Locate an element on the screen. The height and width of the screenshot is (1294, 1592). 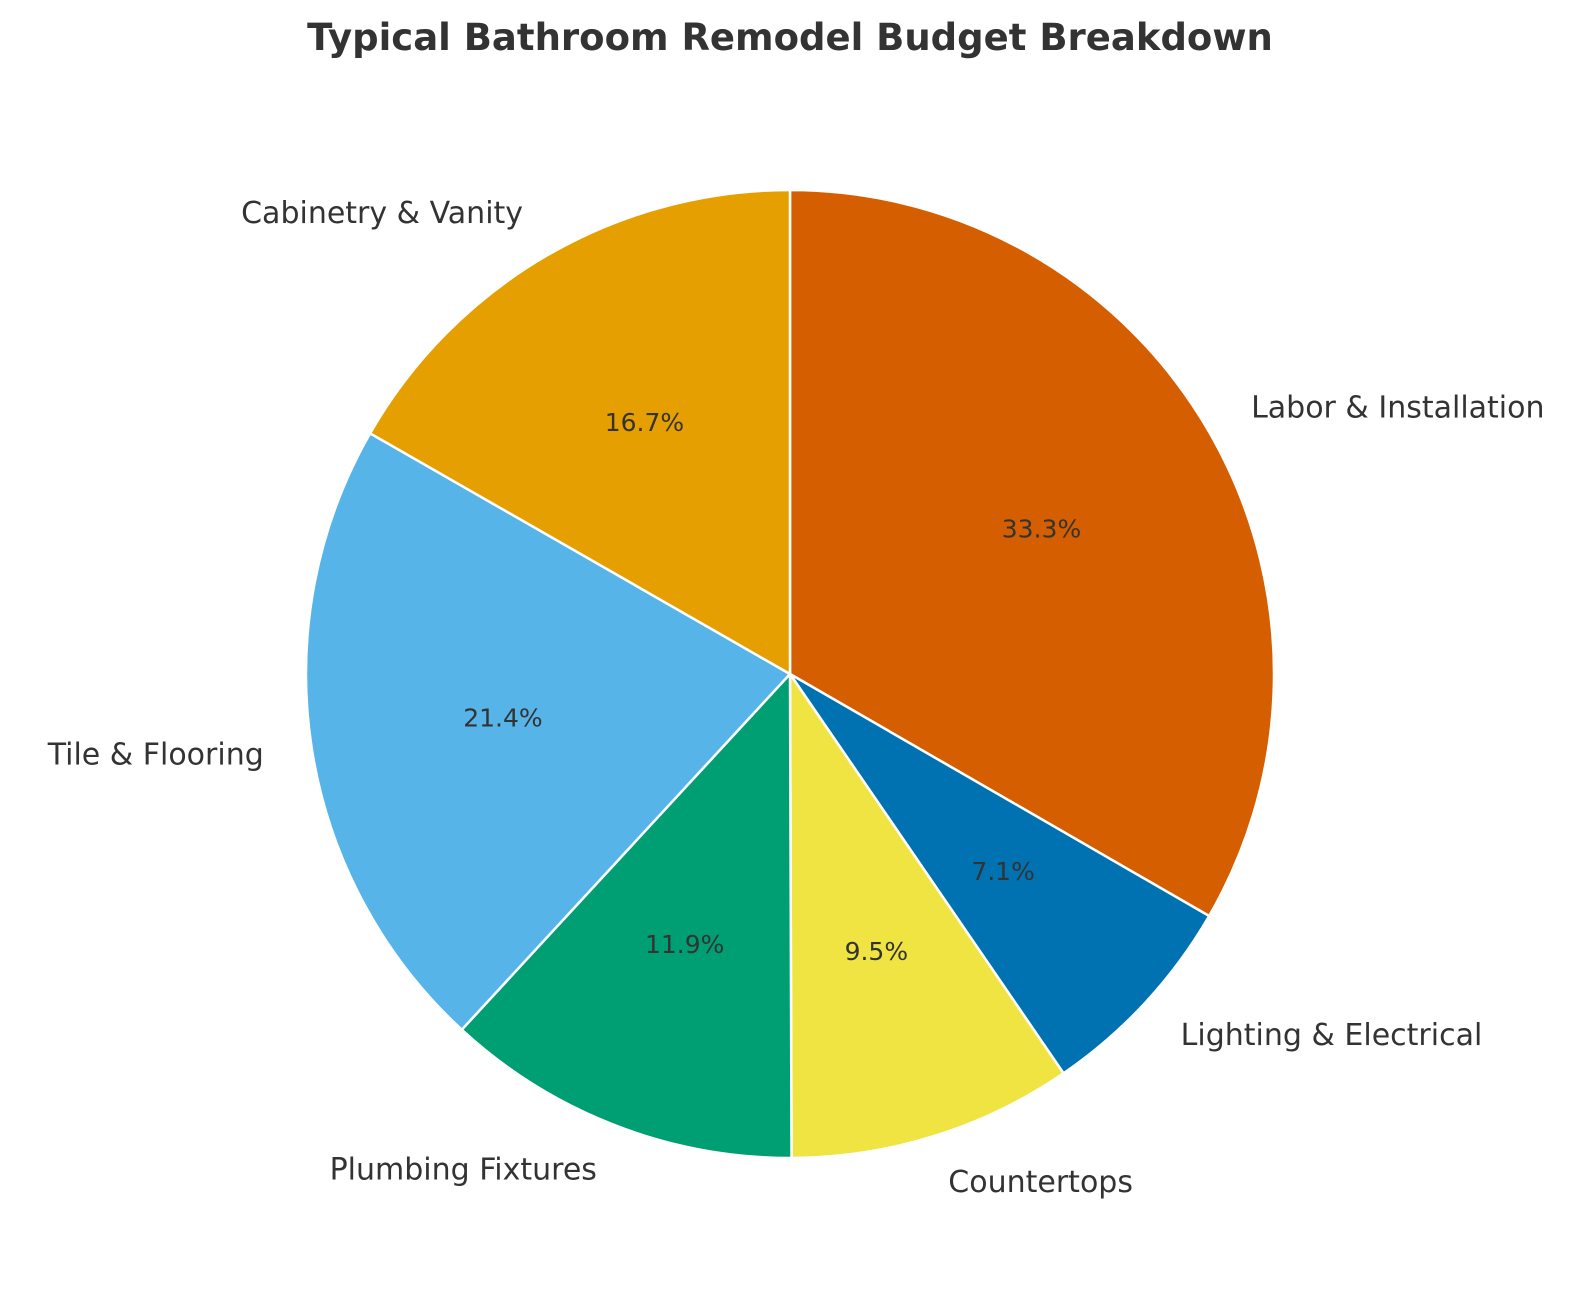
pie-slice-cabinetry-and-vanity is located at coordinates (580, 432).